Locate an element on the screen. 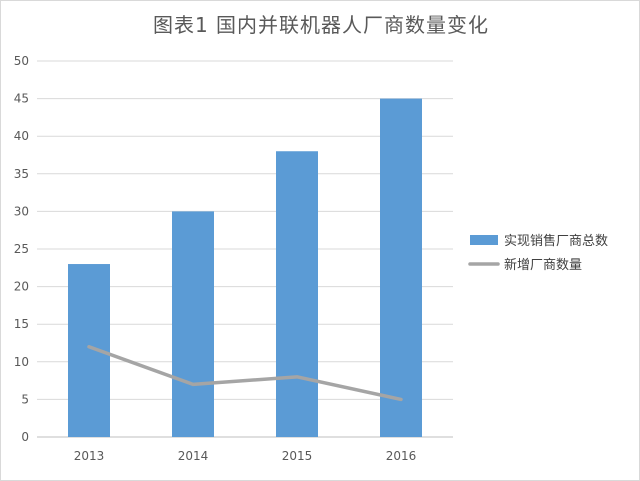  y-tick-label: 30 is located at coordinates (21, 211).